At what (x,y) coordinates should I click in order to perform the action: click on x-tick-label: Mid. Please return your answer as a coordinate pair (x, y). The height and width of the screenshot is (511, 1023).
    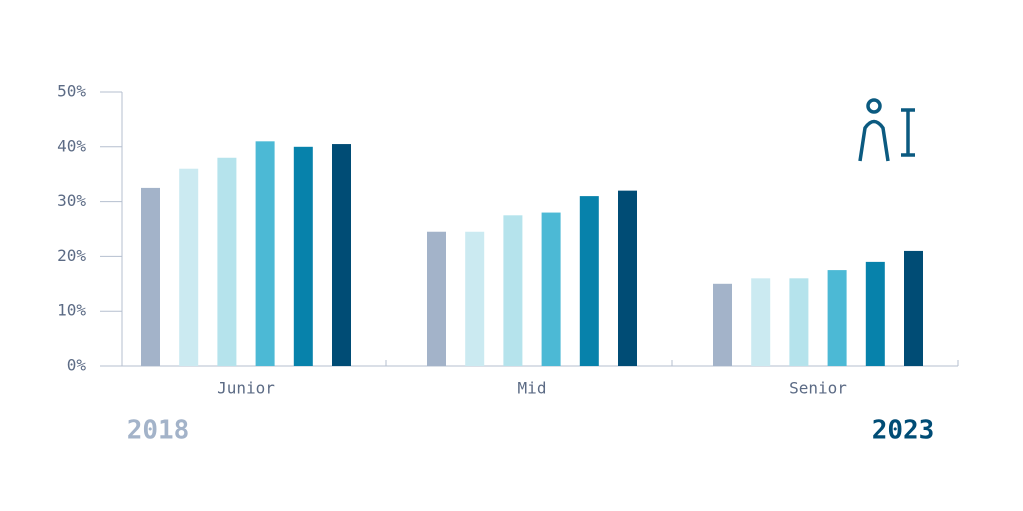
    Looking at the image, I should click on (532, 388).